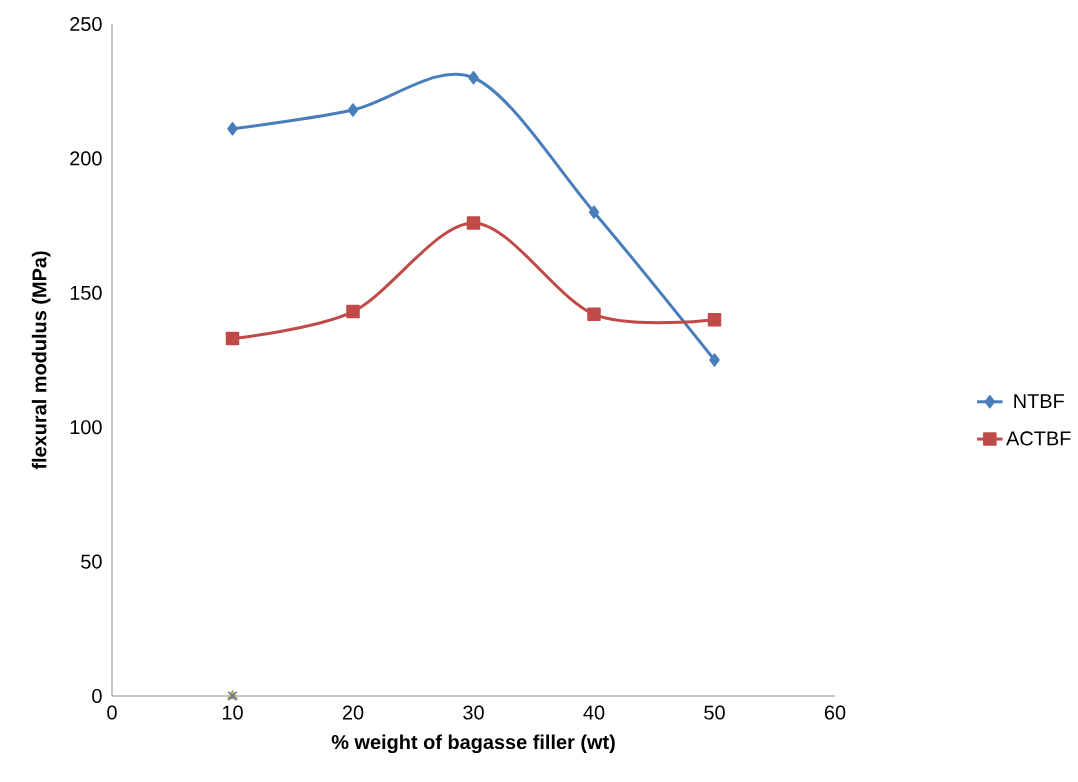 This screenshot has height=782, width=1078. Describe the element at coordinates (86, 158) in the screenshot. I see `y-tick-label: 200` at that location.